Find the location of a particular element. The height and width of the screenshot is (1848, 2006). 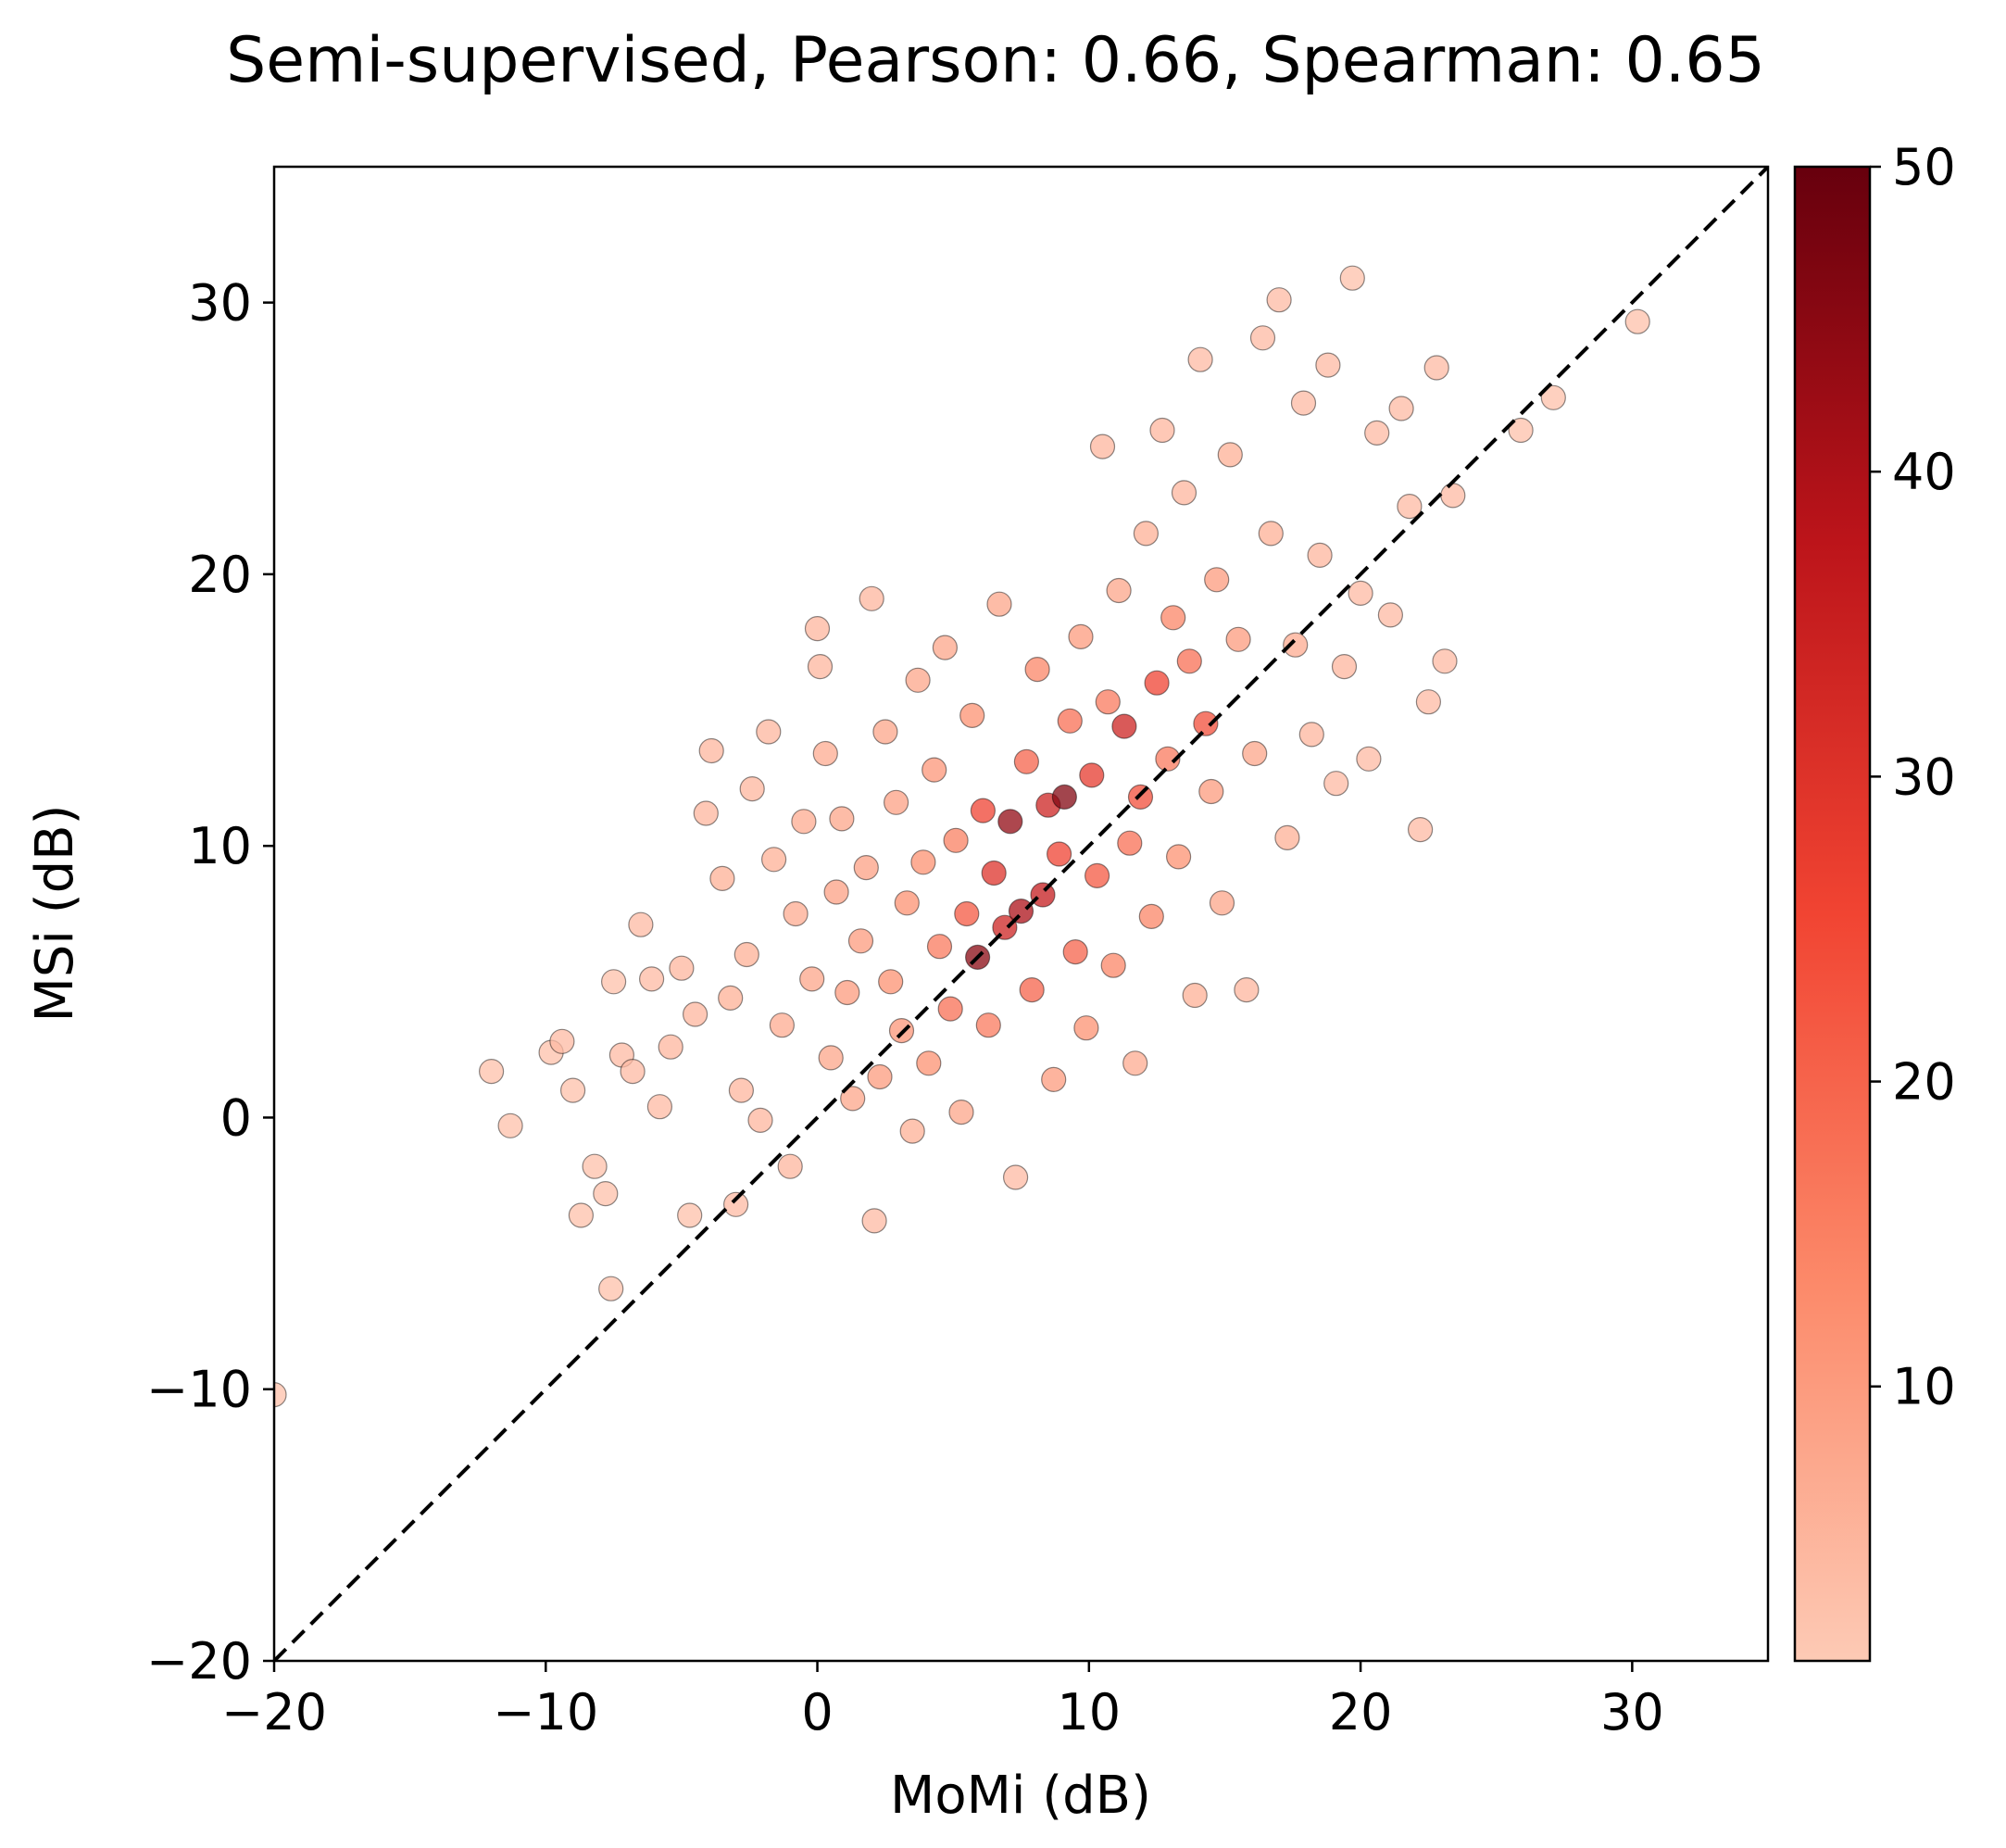

x-axis: −20 −10 0 10 20 30 is located at coordinates (942, 1701).